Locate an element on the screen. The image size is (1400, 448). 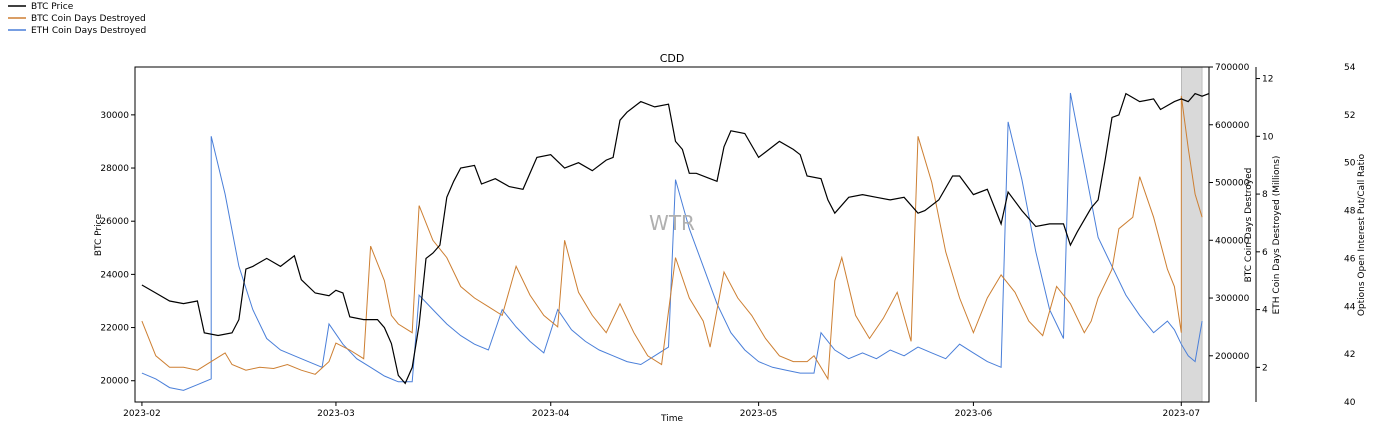
y-r3-tick-label: 44 is located at coordinates (1350, 307).